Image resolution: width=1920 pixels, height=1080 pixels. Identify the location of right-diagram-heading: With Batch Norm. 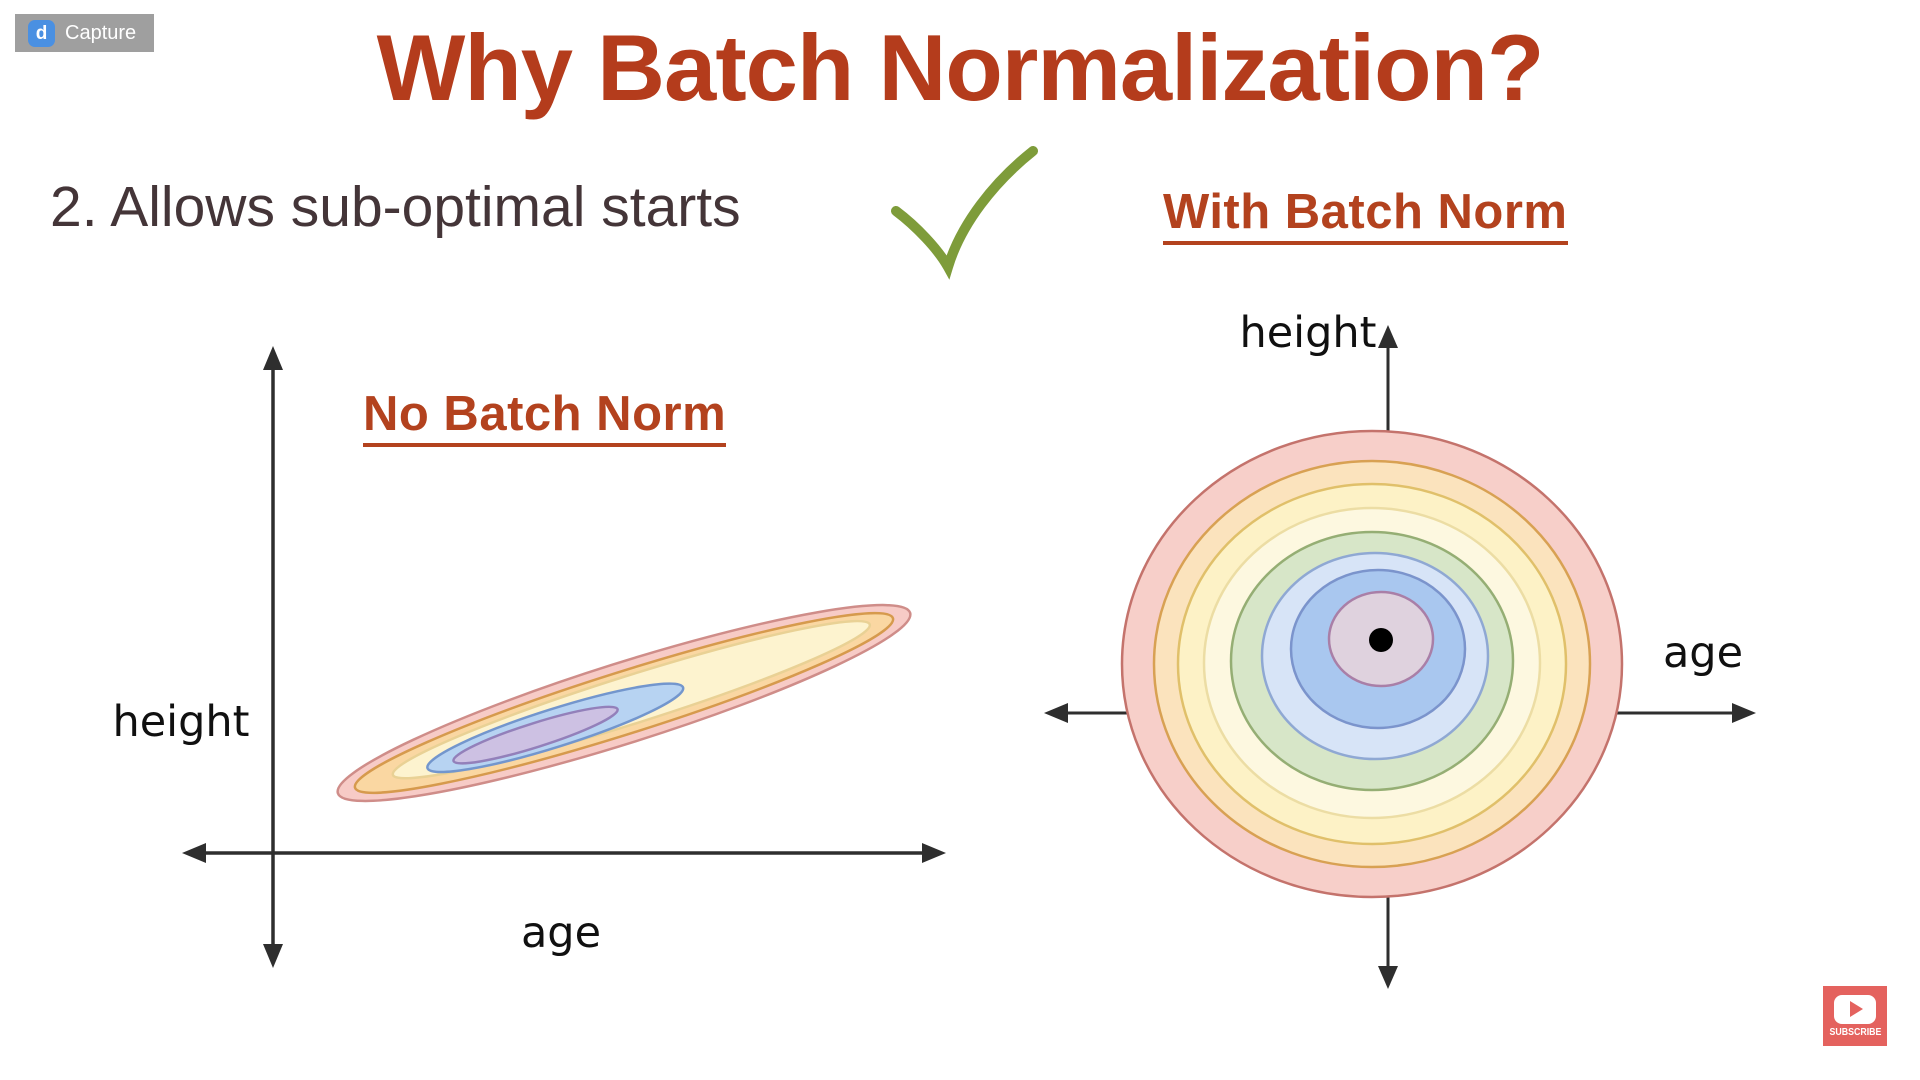
(1365, 214).